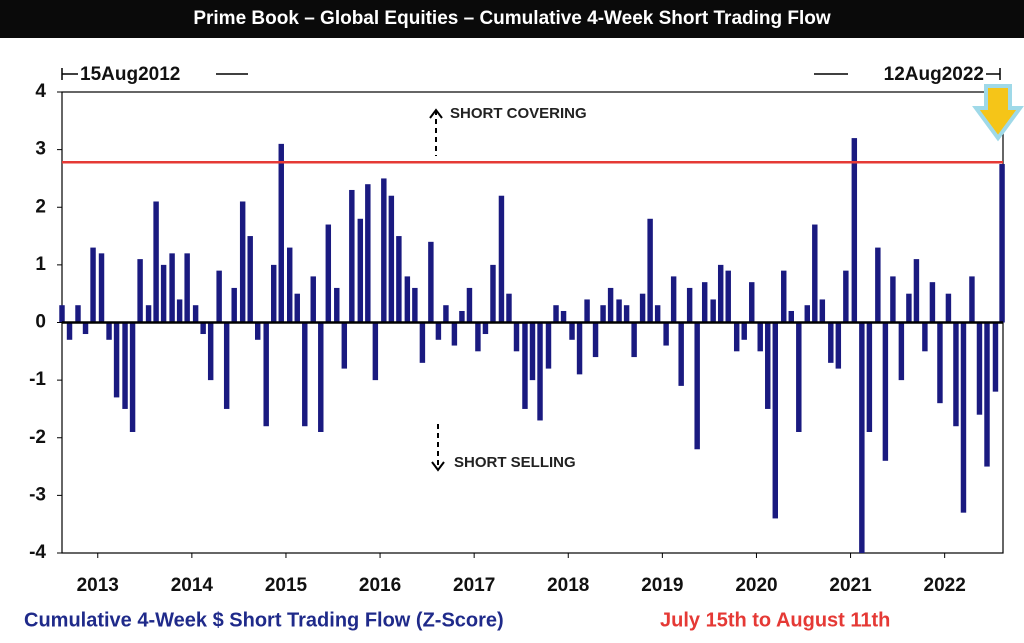 The image size is (1024, 643). What do you see at coordinates (192, 585) in the screenshot?
I see `x-tick-label: 2014` at bounding box center [192, 585].